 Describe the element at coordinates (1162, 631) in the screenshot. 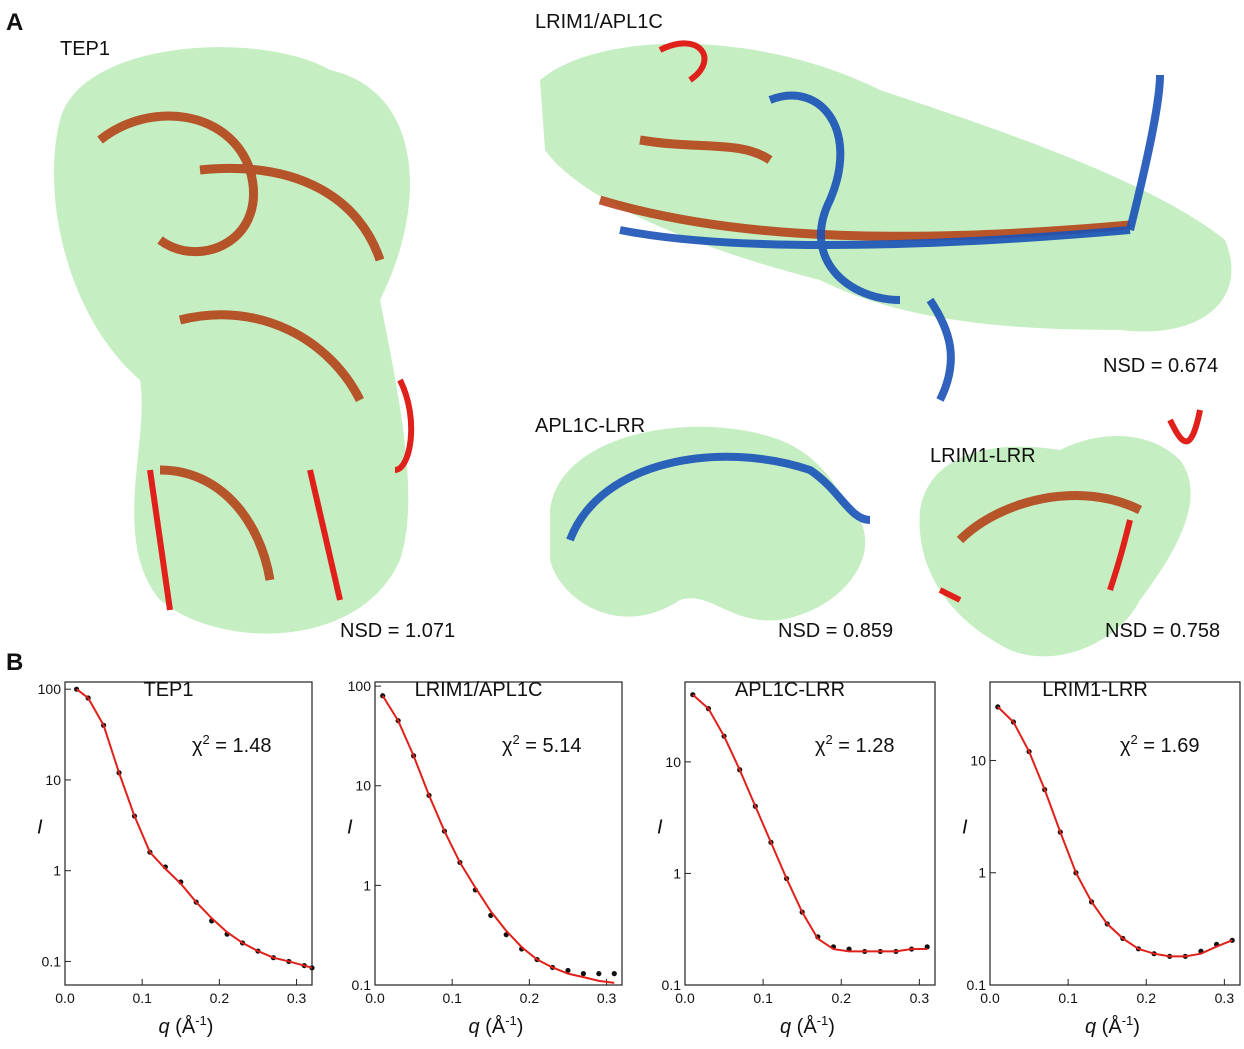

I see `nsd-label: NSD = 0.758` at that location.